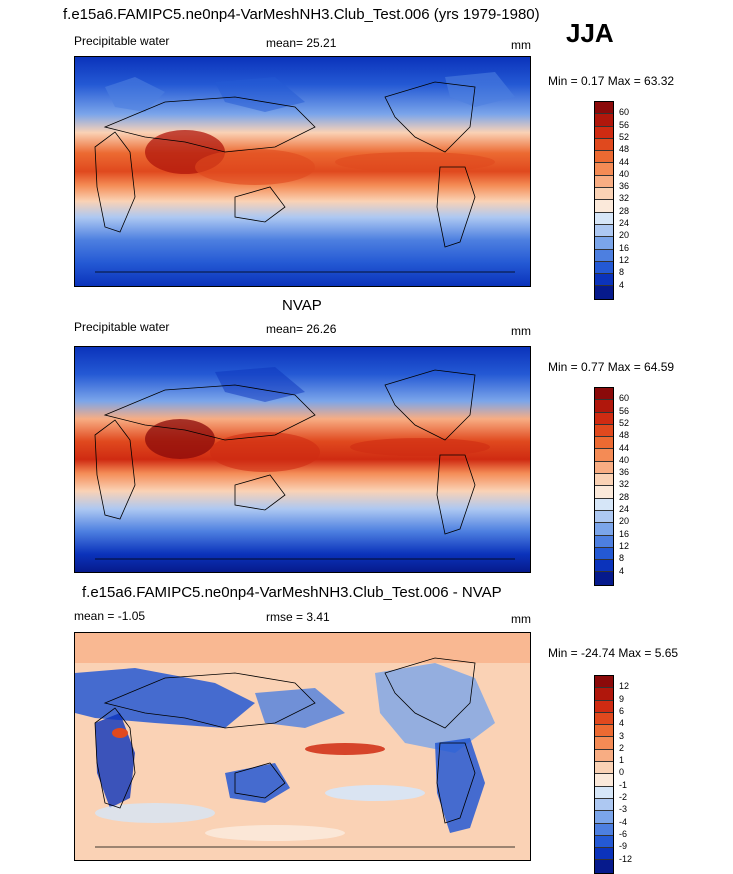 The height and width of the screenshot is (874, 733). Describe the element at coordinates (622, 698) in the screenshot. I see `colorbar-tick-label: 9` at that location.